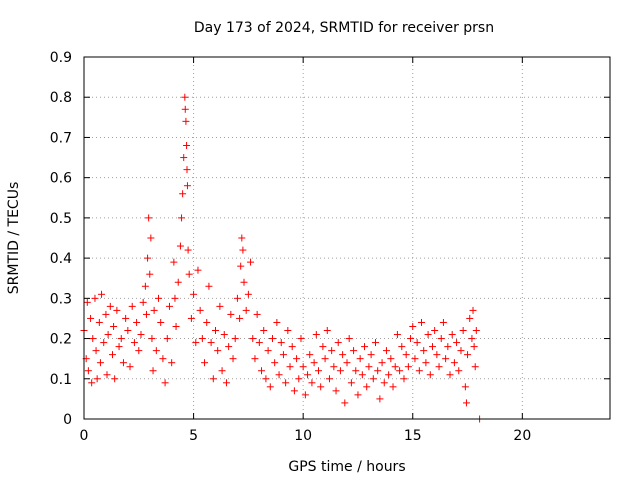 This screenshot has height=480, width=640. Describe the element at coordinates (84, 436) in the screenshot. I see `x-tick-label: 0` at that location.